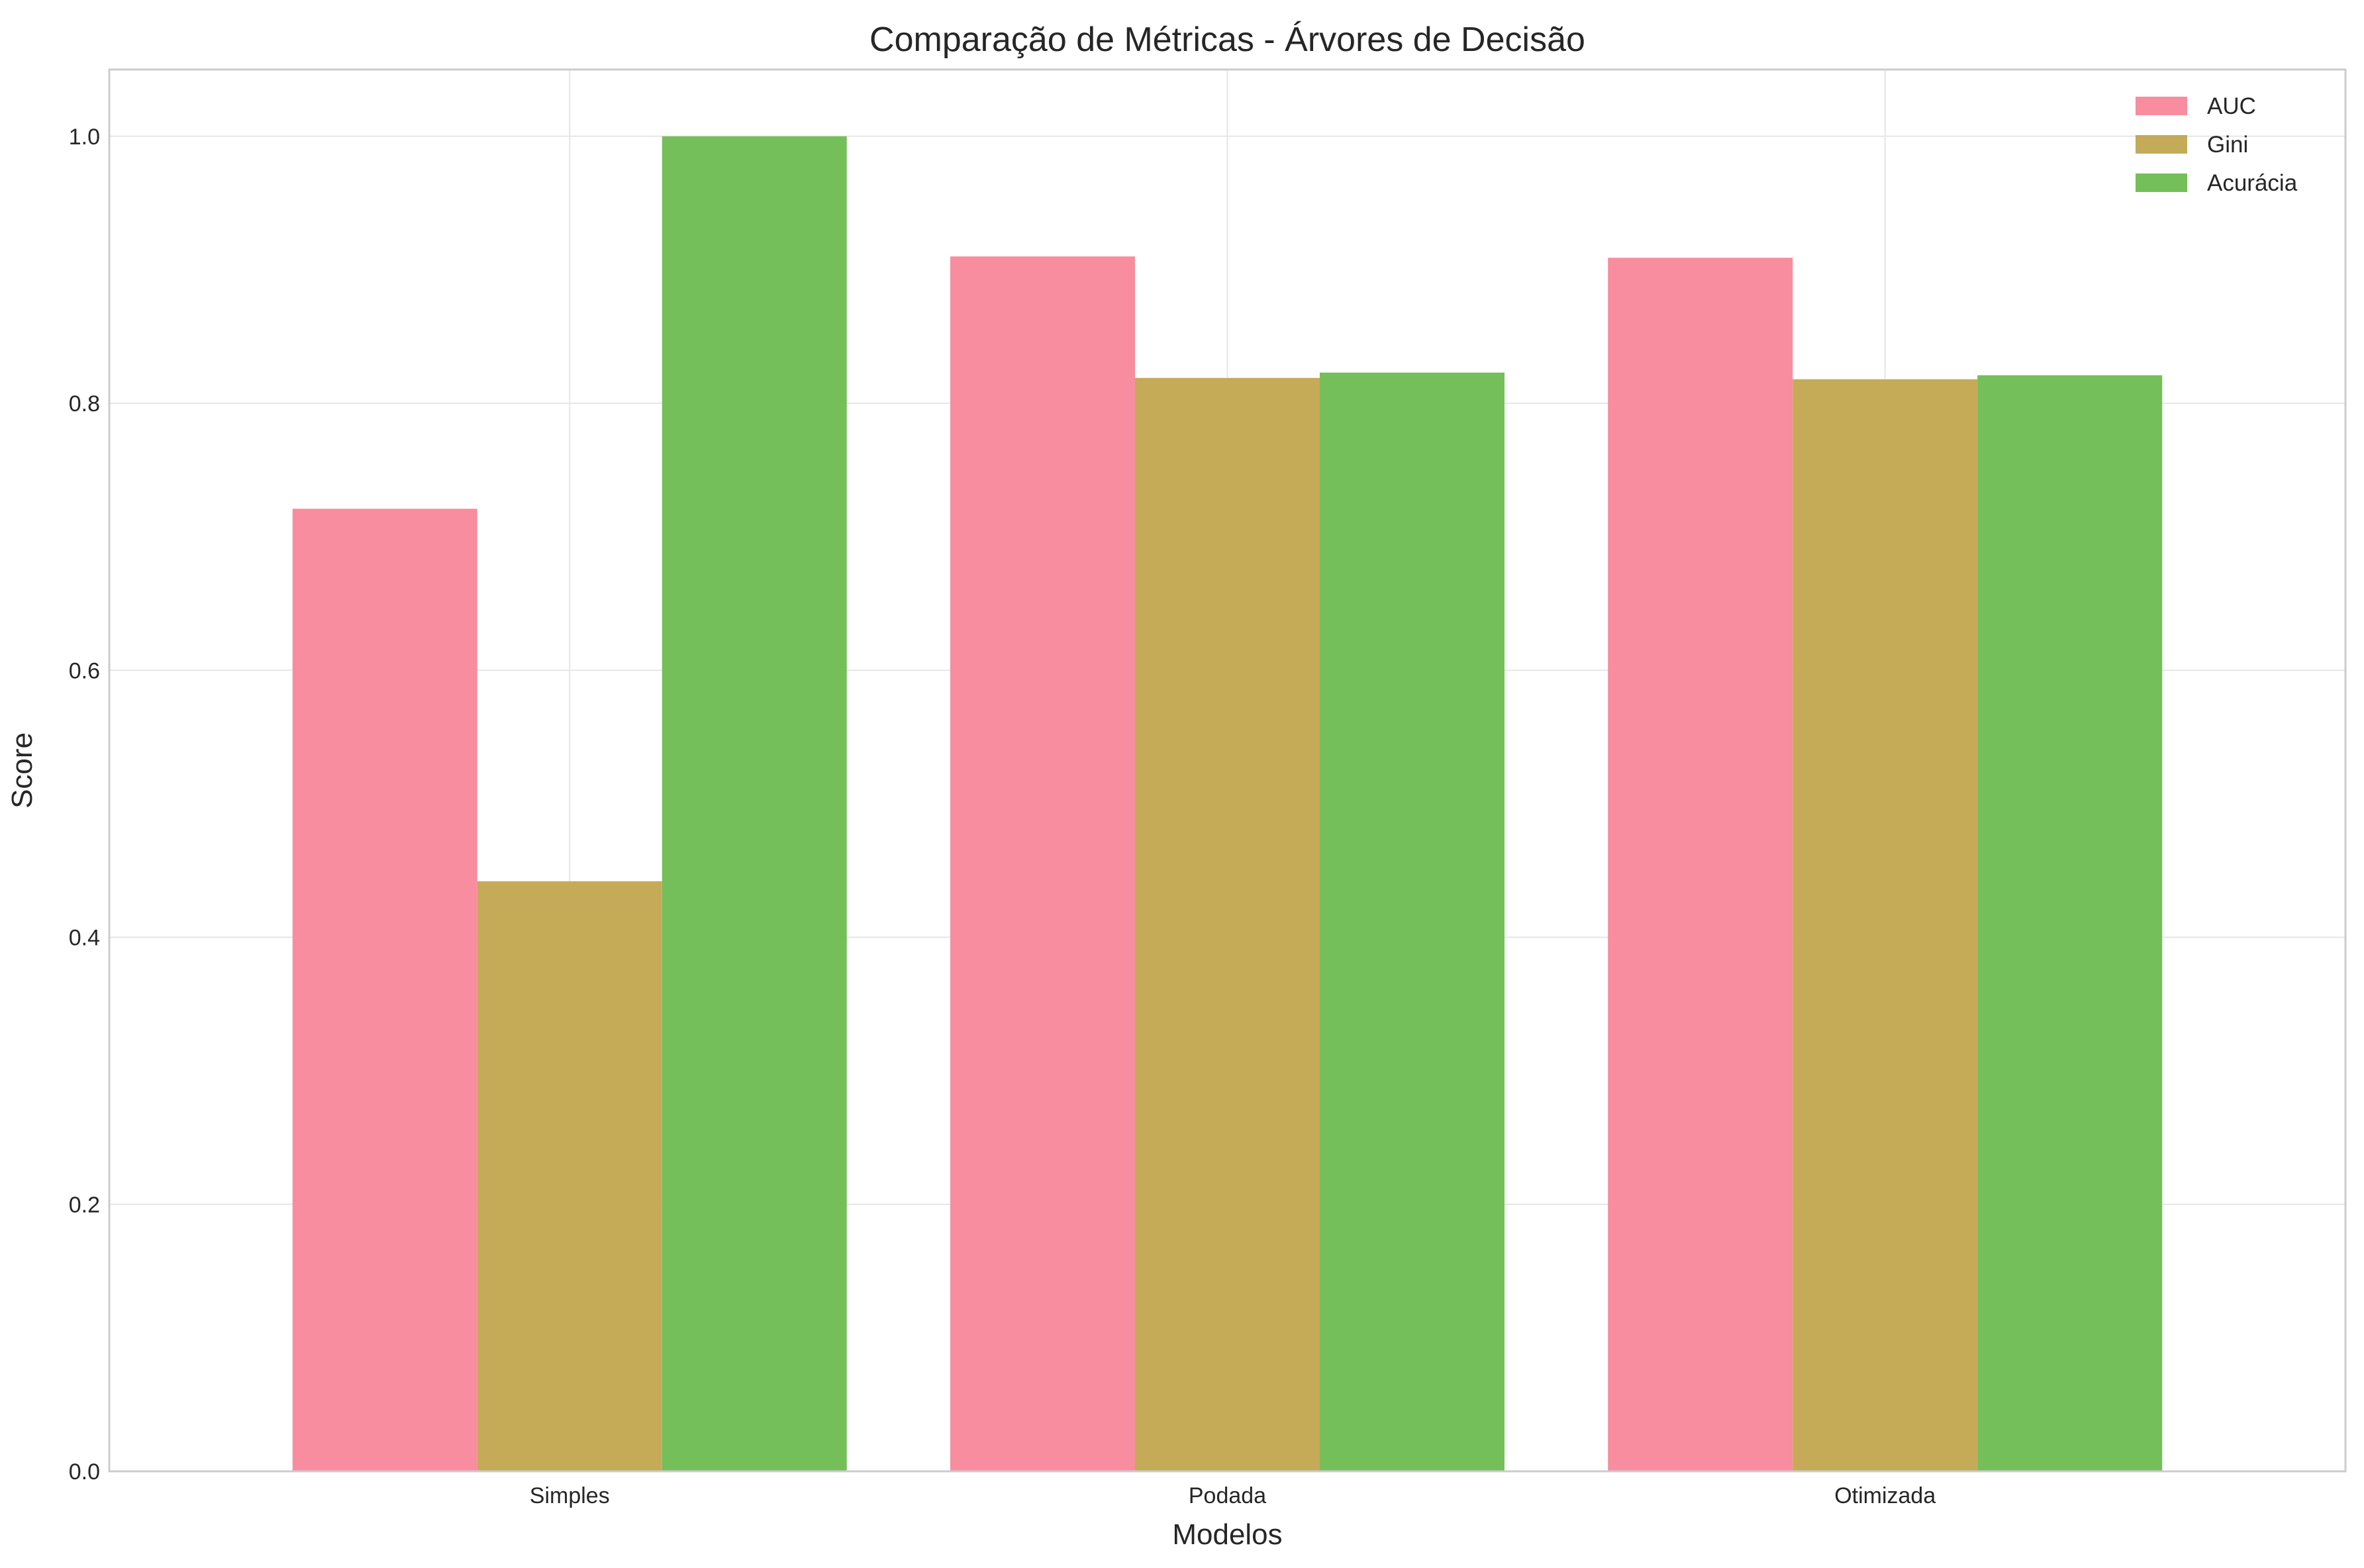 This screenshot has width=2364, height=1568. What do you see at coordinates (1227, 1534) in the screenshot?
I see `x-axis-label: Modelos` at bounding box center [1227, 1534].